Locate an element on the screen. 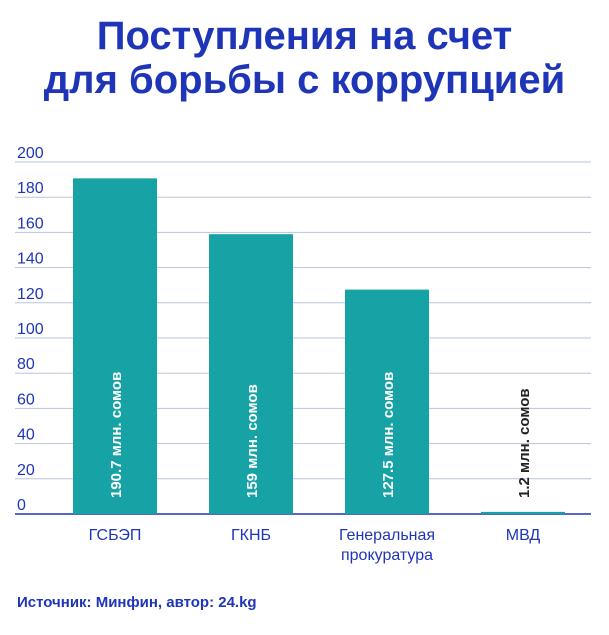  y-tick-label: 160 is located at coordinates (30, 223).